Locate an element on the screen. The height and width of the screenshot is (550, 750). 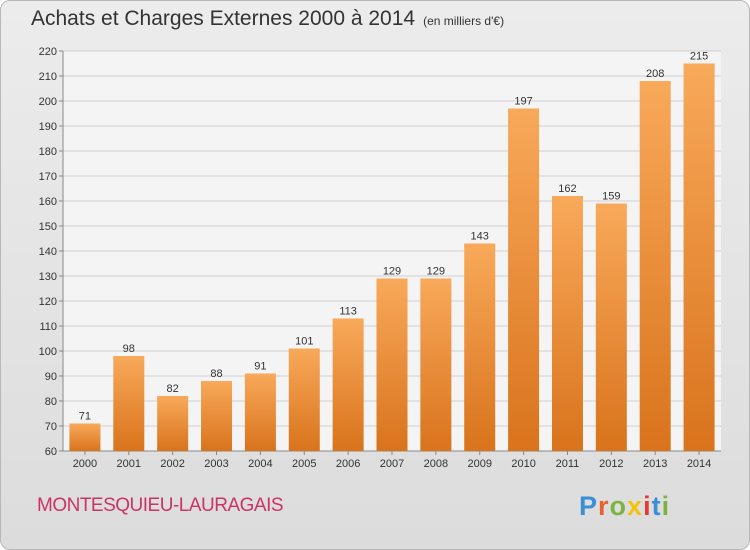
logo-letter: o is located at coordinates (618, 506).